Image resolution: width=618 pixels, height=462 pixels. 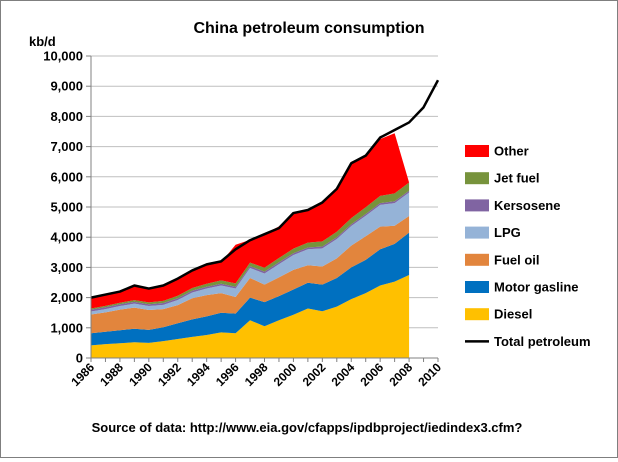 I want to click on chart-title: China petroleum consumption, so click(x=308, y=28).